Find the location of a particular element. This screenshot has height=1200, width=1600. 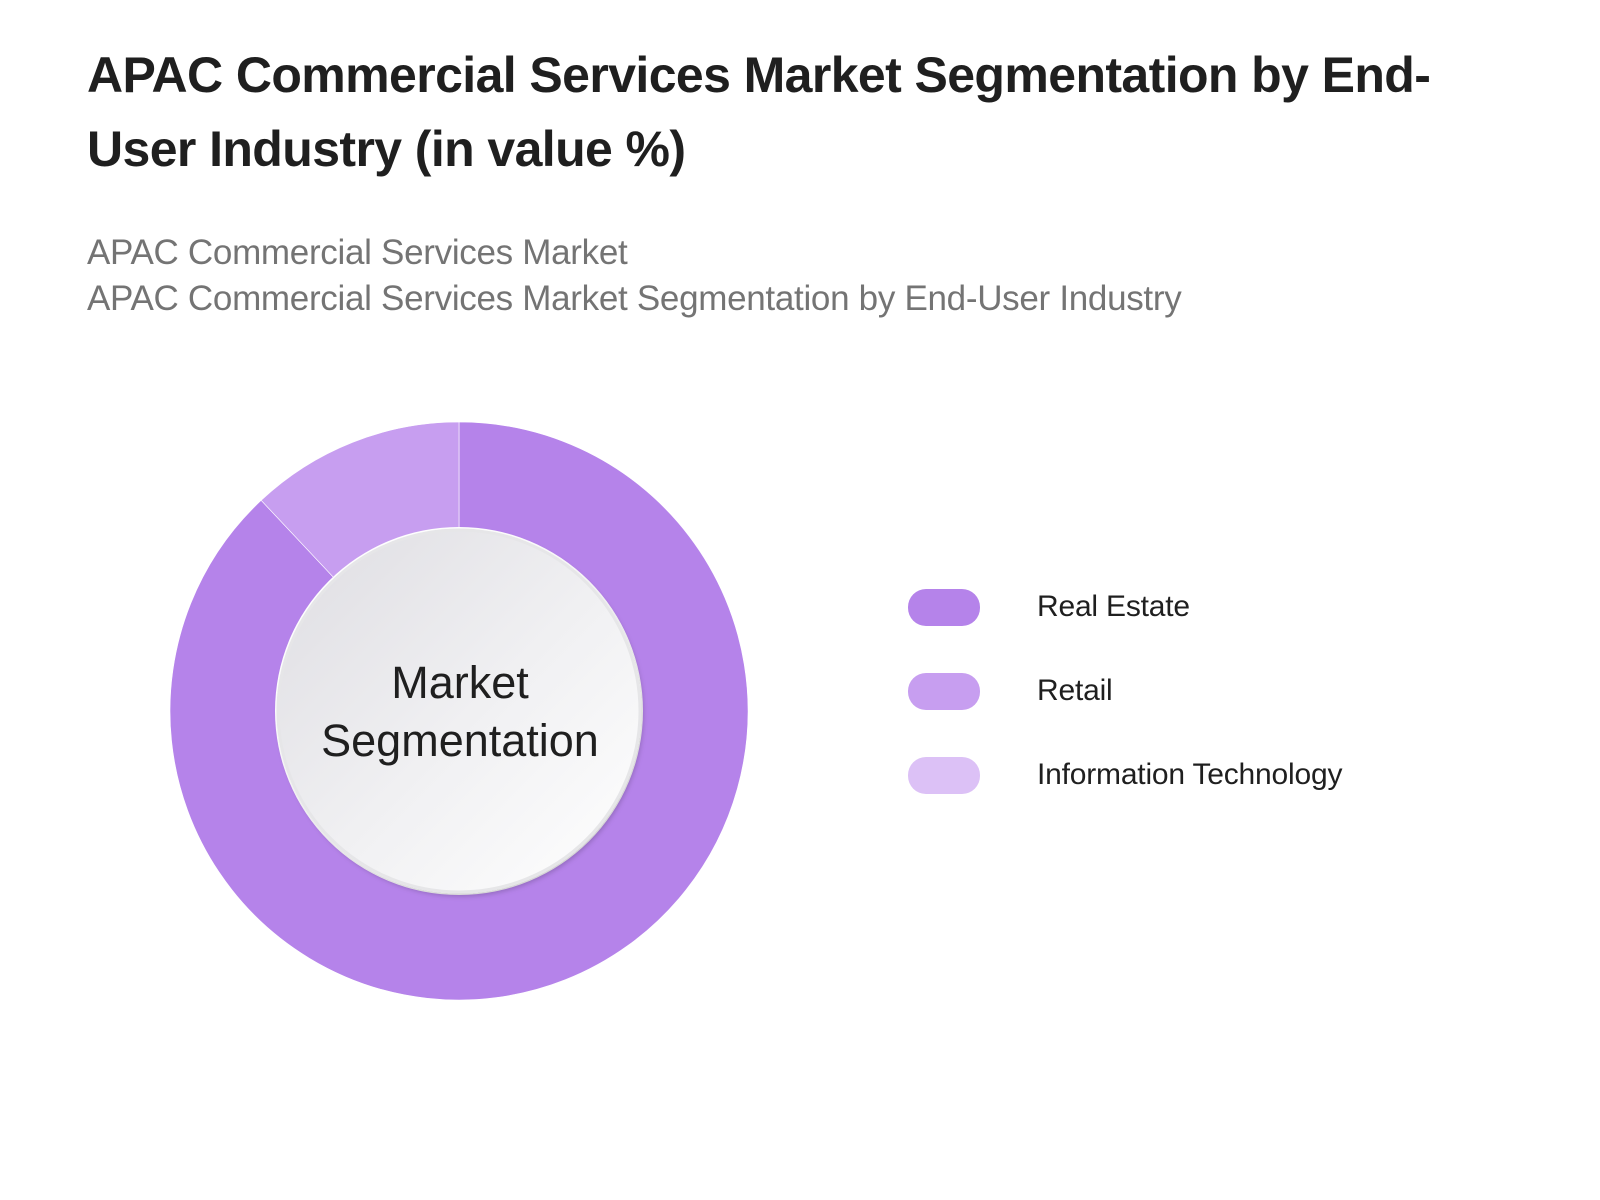

legend-swatch-real-estate is located at coordinates (944, 607).